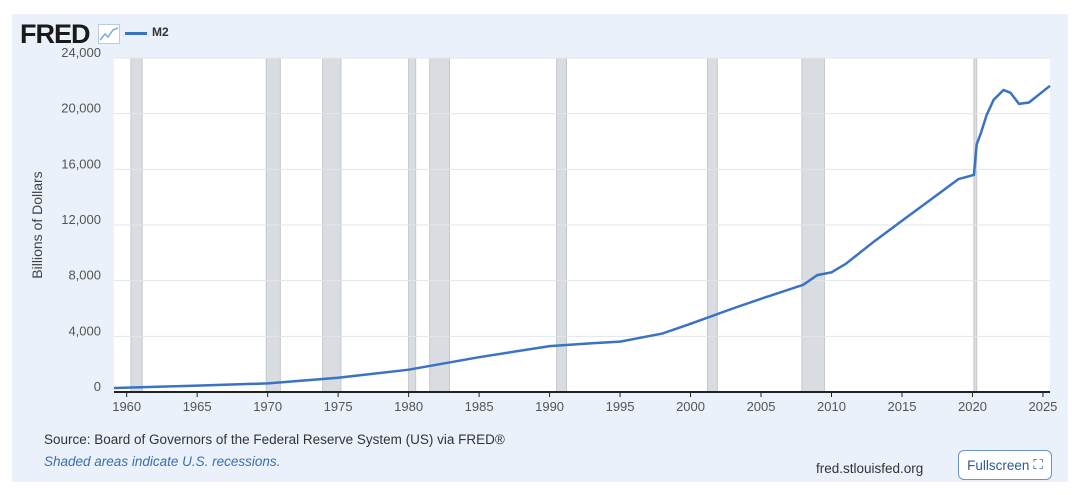 The width and height of the screenshot is (1080, 495). Describe the element at coordinates (136, 33) in the screenshot. I see `legend-swatch-m2` at that location.